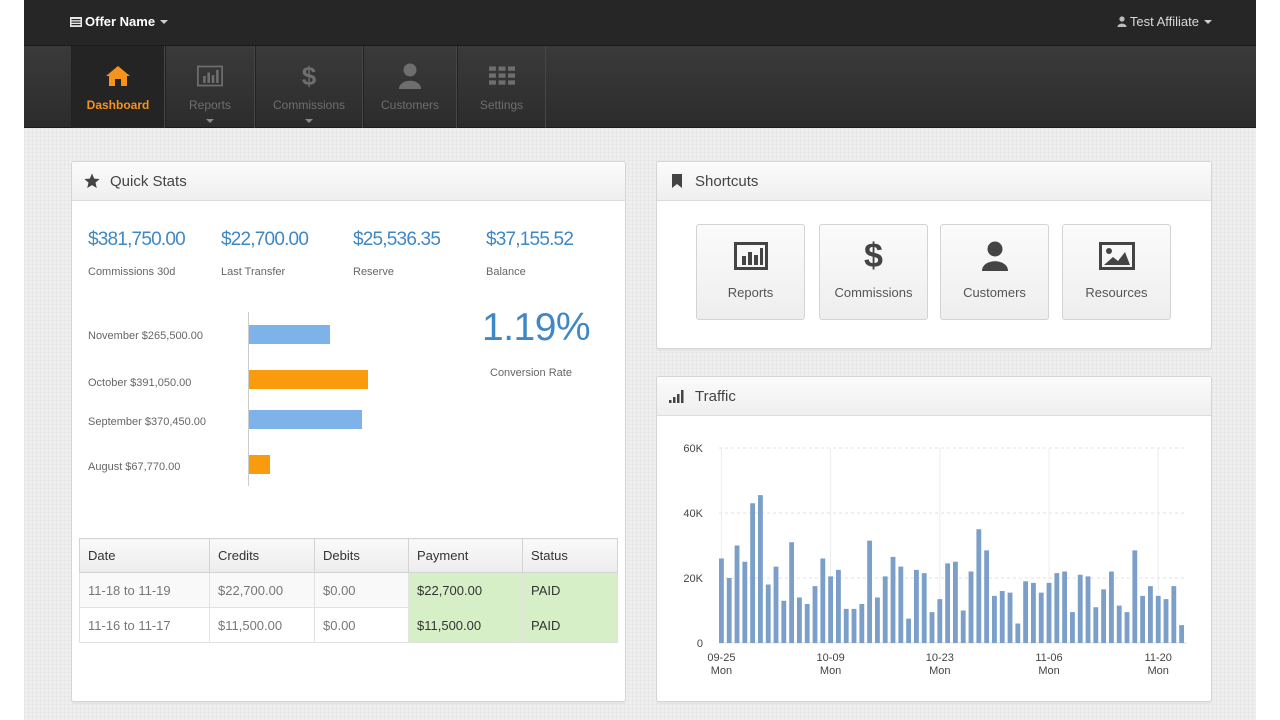 Image resolution: width=1280 pixels, height=720 pixels. What do you see at coordinates (873, 292) in the screenshot?
I see `shortcut-label: Commissions` at bounding box center [873, 292].